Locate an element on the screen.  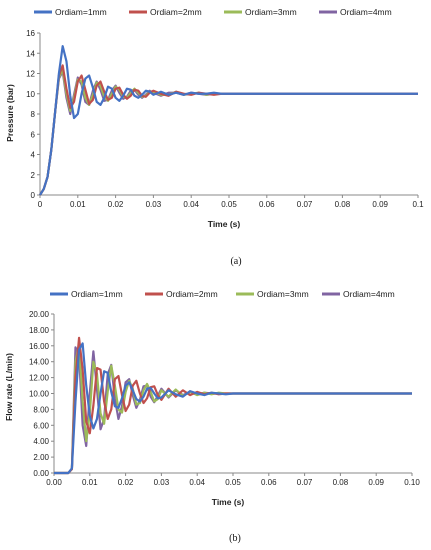
chart-b-x-tick-label: 0.01 is located at coordinates (90, 482).